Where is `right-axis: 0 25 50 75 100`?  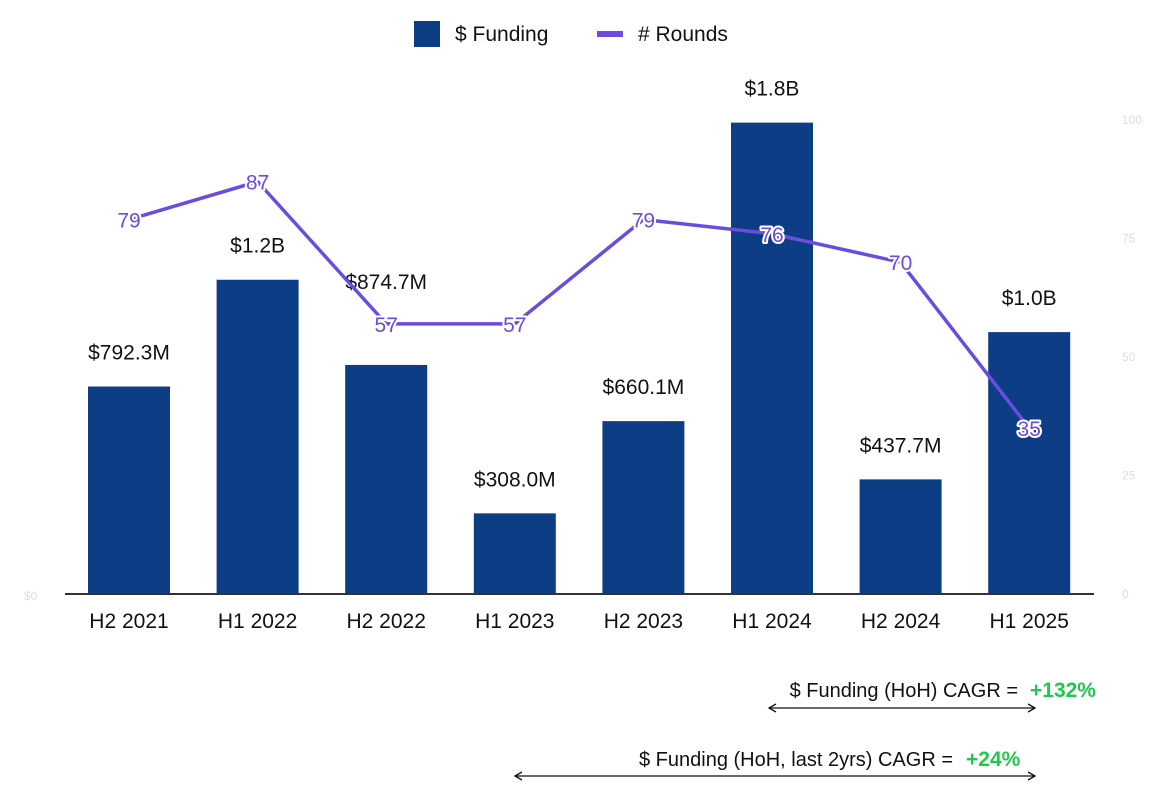 right-axis: 0 25 50 75 100 is located at coordinates (1132, 357).